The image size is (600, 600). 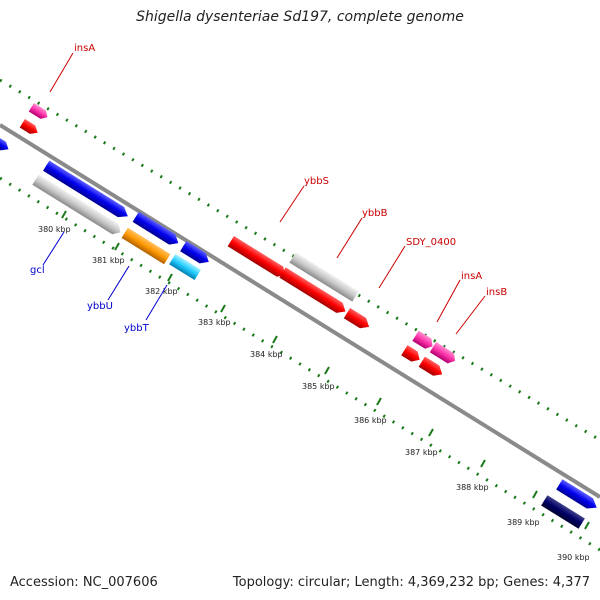 What do you see at coordinates (375, 213) in the screenshot?
I see `gene-label-ybbB: ybbB` at bounding box center [375, 213].